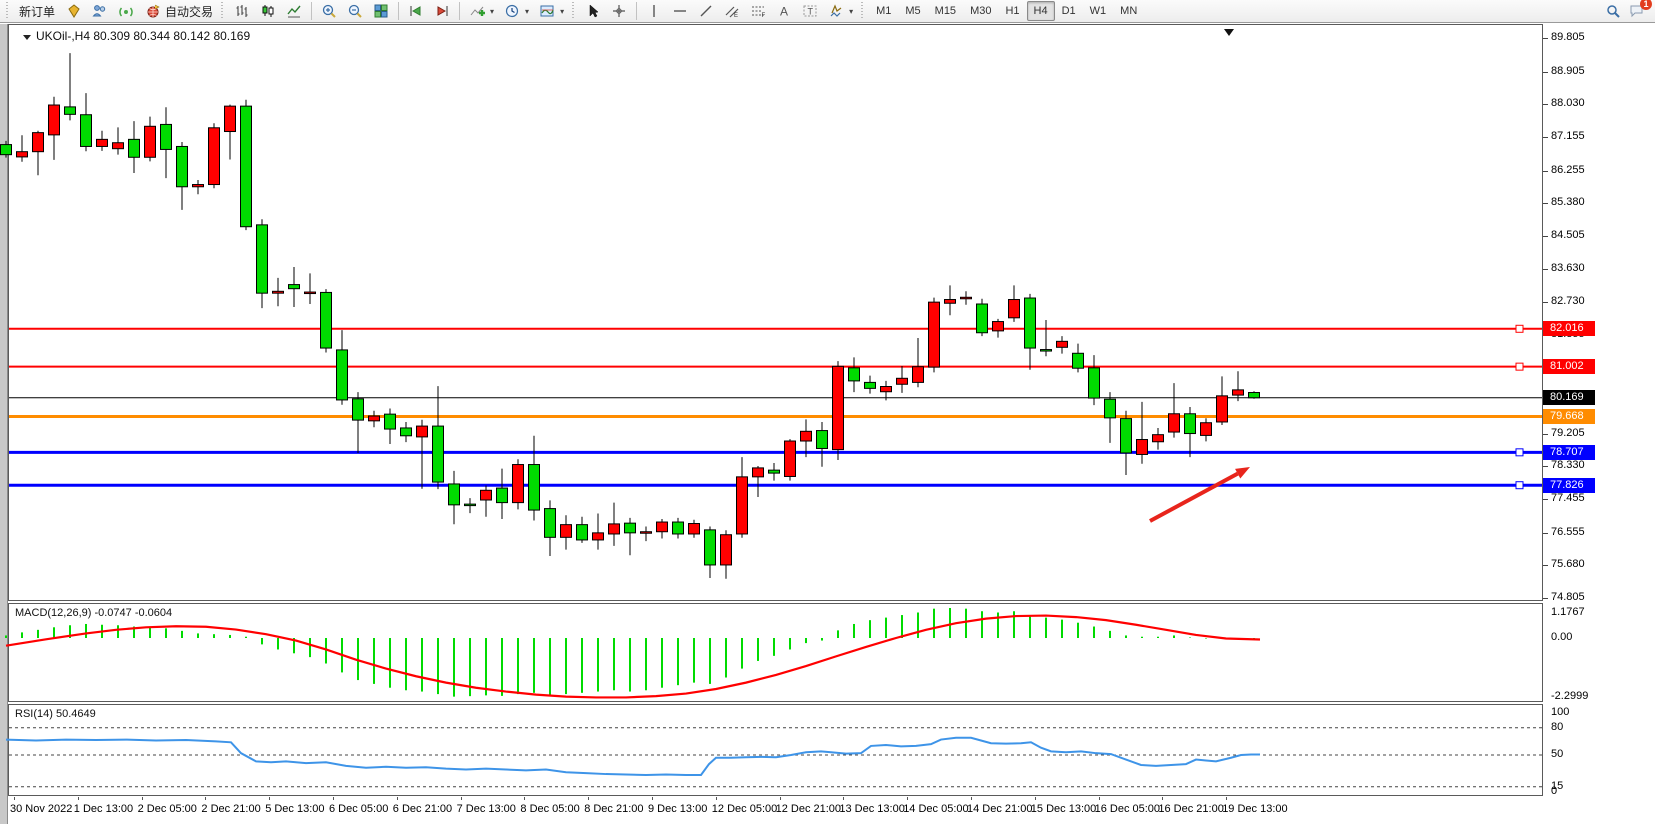 The height and width of the screenshot is (824, 1655). Describe the element at coordinates (167, 809) in the screenshot. I see `date-label: 2 Dec 05:00` at that location.